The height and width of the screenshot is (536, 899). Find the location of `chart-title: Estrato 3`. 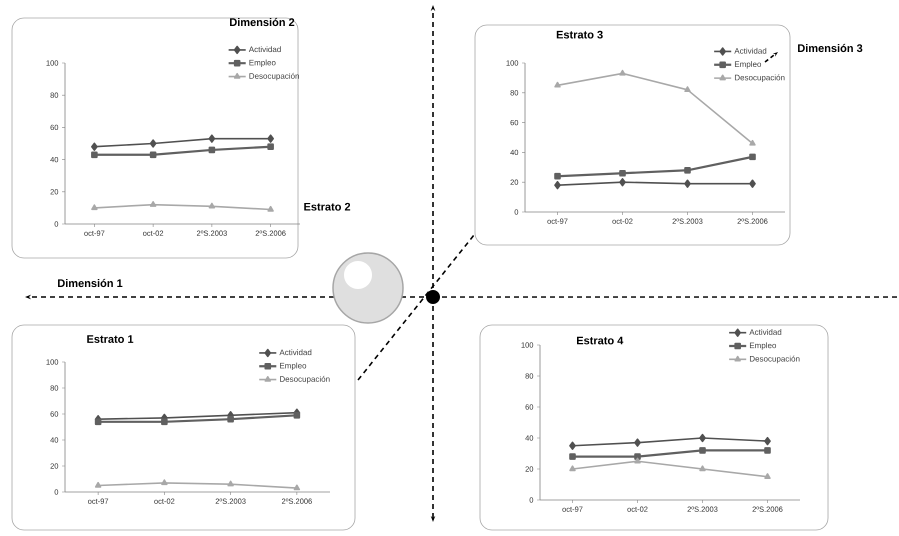

chart-title: Estrato 3 is located at coordinates (579, 34).